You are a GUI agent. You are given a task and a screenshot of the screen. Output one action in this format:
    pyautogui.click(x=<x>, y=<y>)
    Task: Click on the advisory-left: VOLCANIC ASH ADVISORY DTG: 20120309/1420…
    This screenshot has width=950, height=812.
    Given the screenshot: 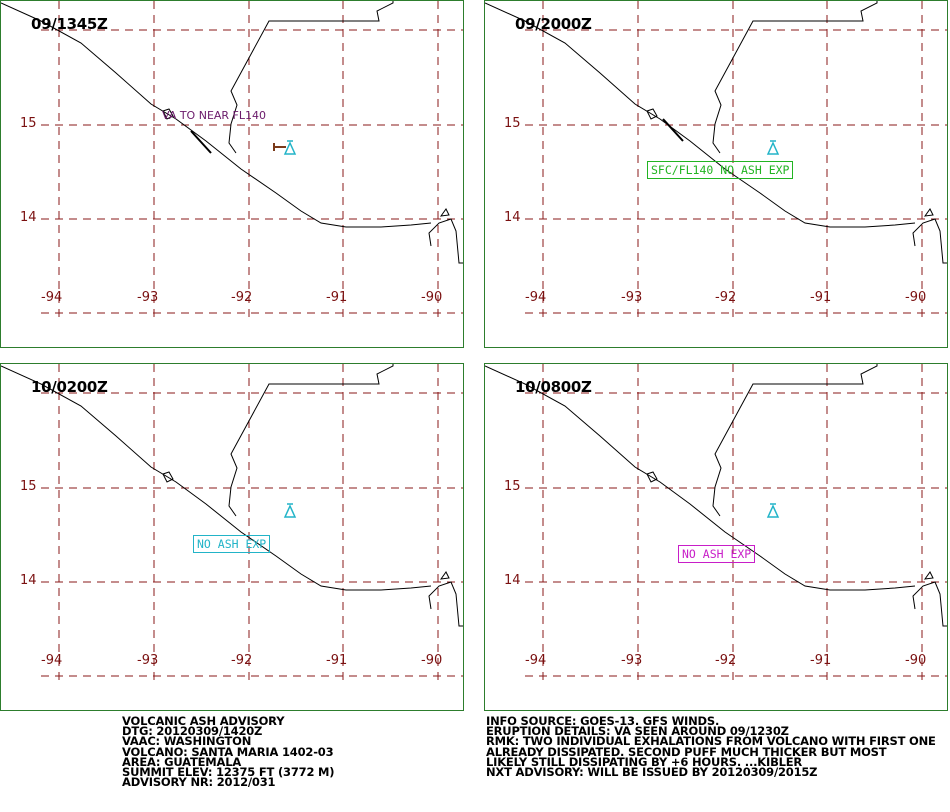 What is the action you would take?
    pyautogui.click(x=228, y=752)
    